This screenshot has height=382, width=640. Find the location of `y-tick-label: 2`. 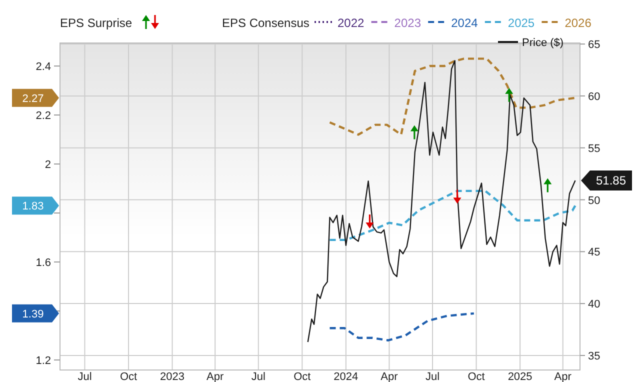

y-tick-label: 2 is located at coordinates (47, 165).